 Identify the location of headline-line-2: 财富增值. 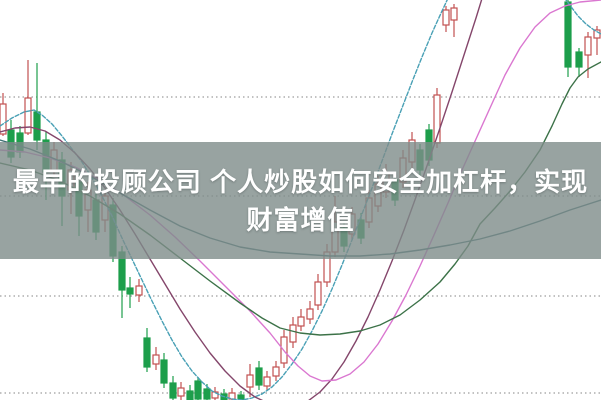
(300, 219).